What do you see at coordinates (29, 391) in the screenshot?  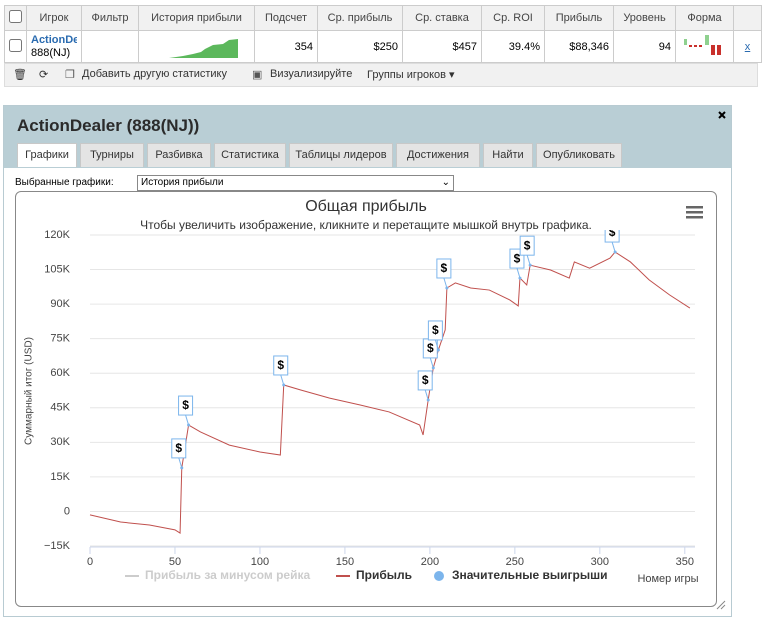 I see `y-axis-label: Суммарный итог (USD)` at bounding box center [29, 391].